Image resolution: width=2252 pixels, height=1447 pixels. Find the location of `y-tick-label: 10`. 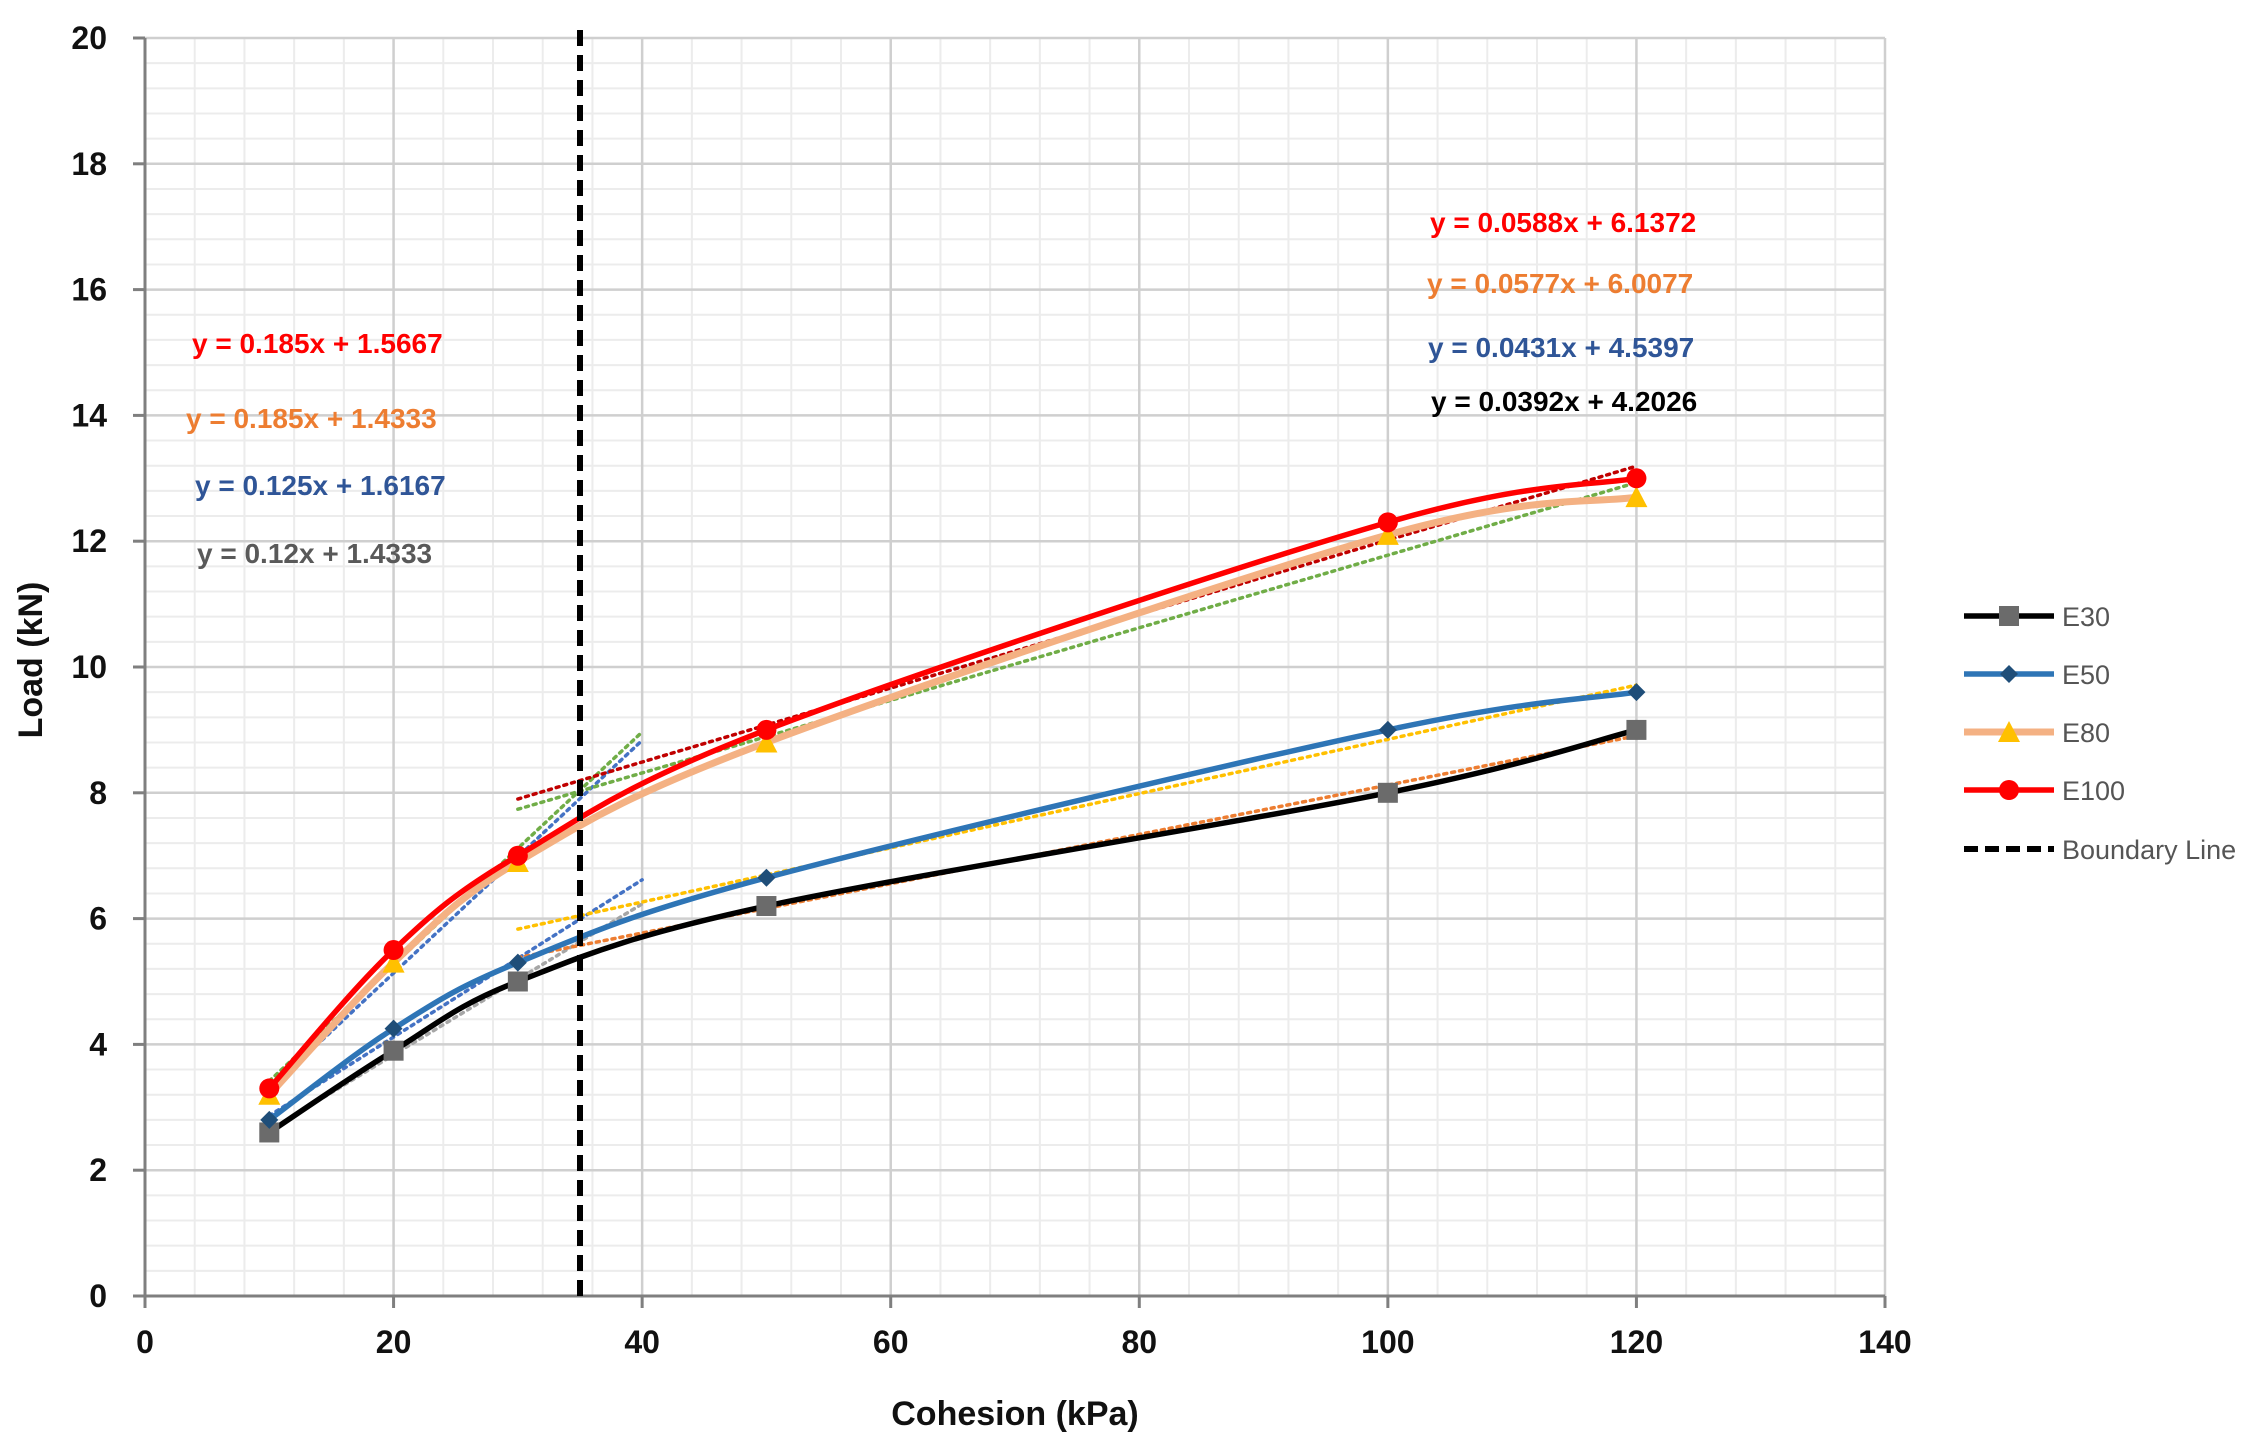

y-tick-label: 10 is located at coordinates (89, 667).